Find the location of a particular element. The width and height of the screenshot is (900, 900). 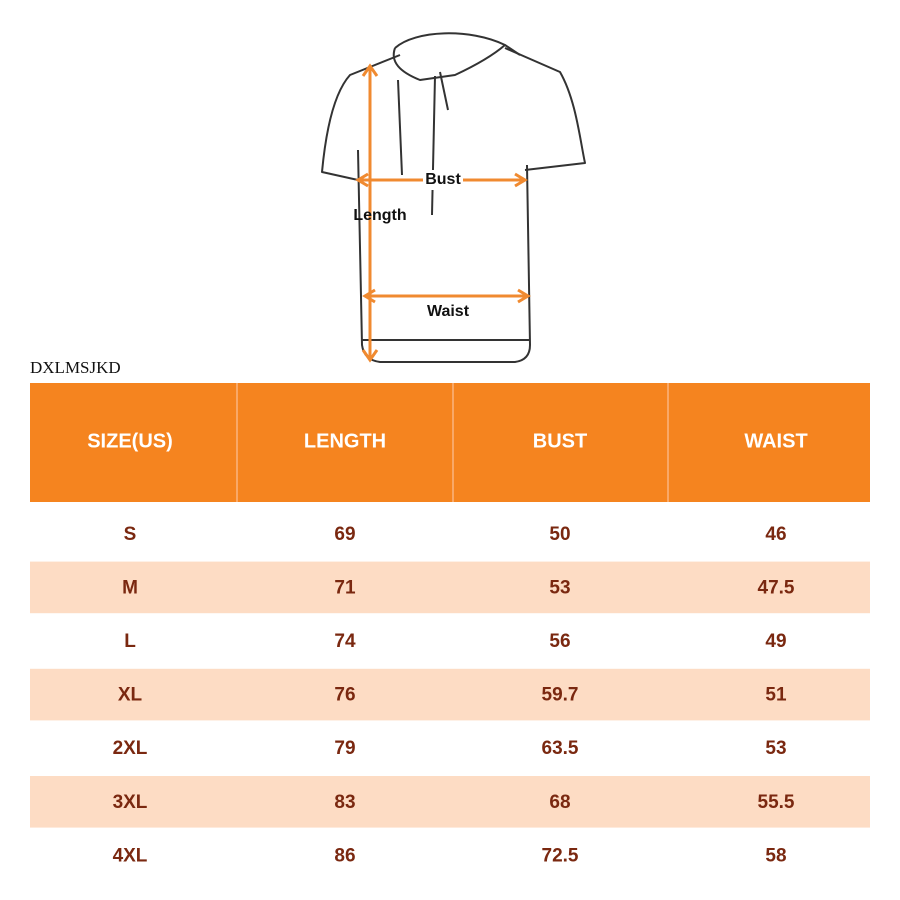

header-cell: LENGTH is located at coordinates (345, 441).